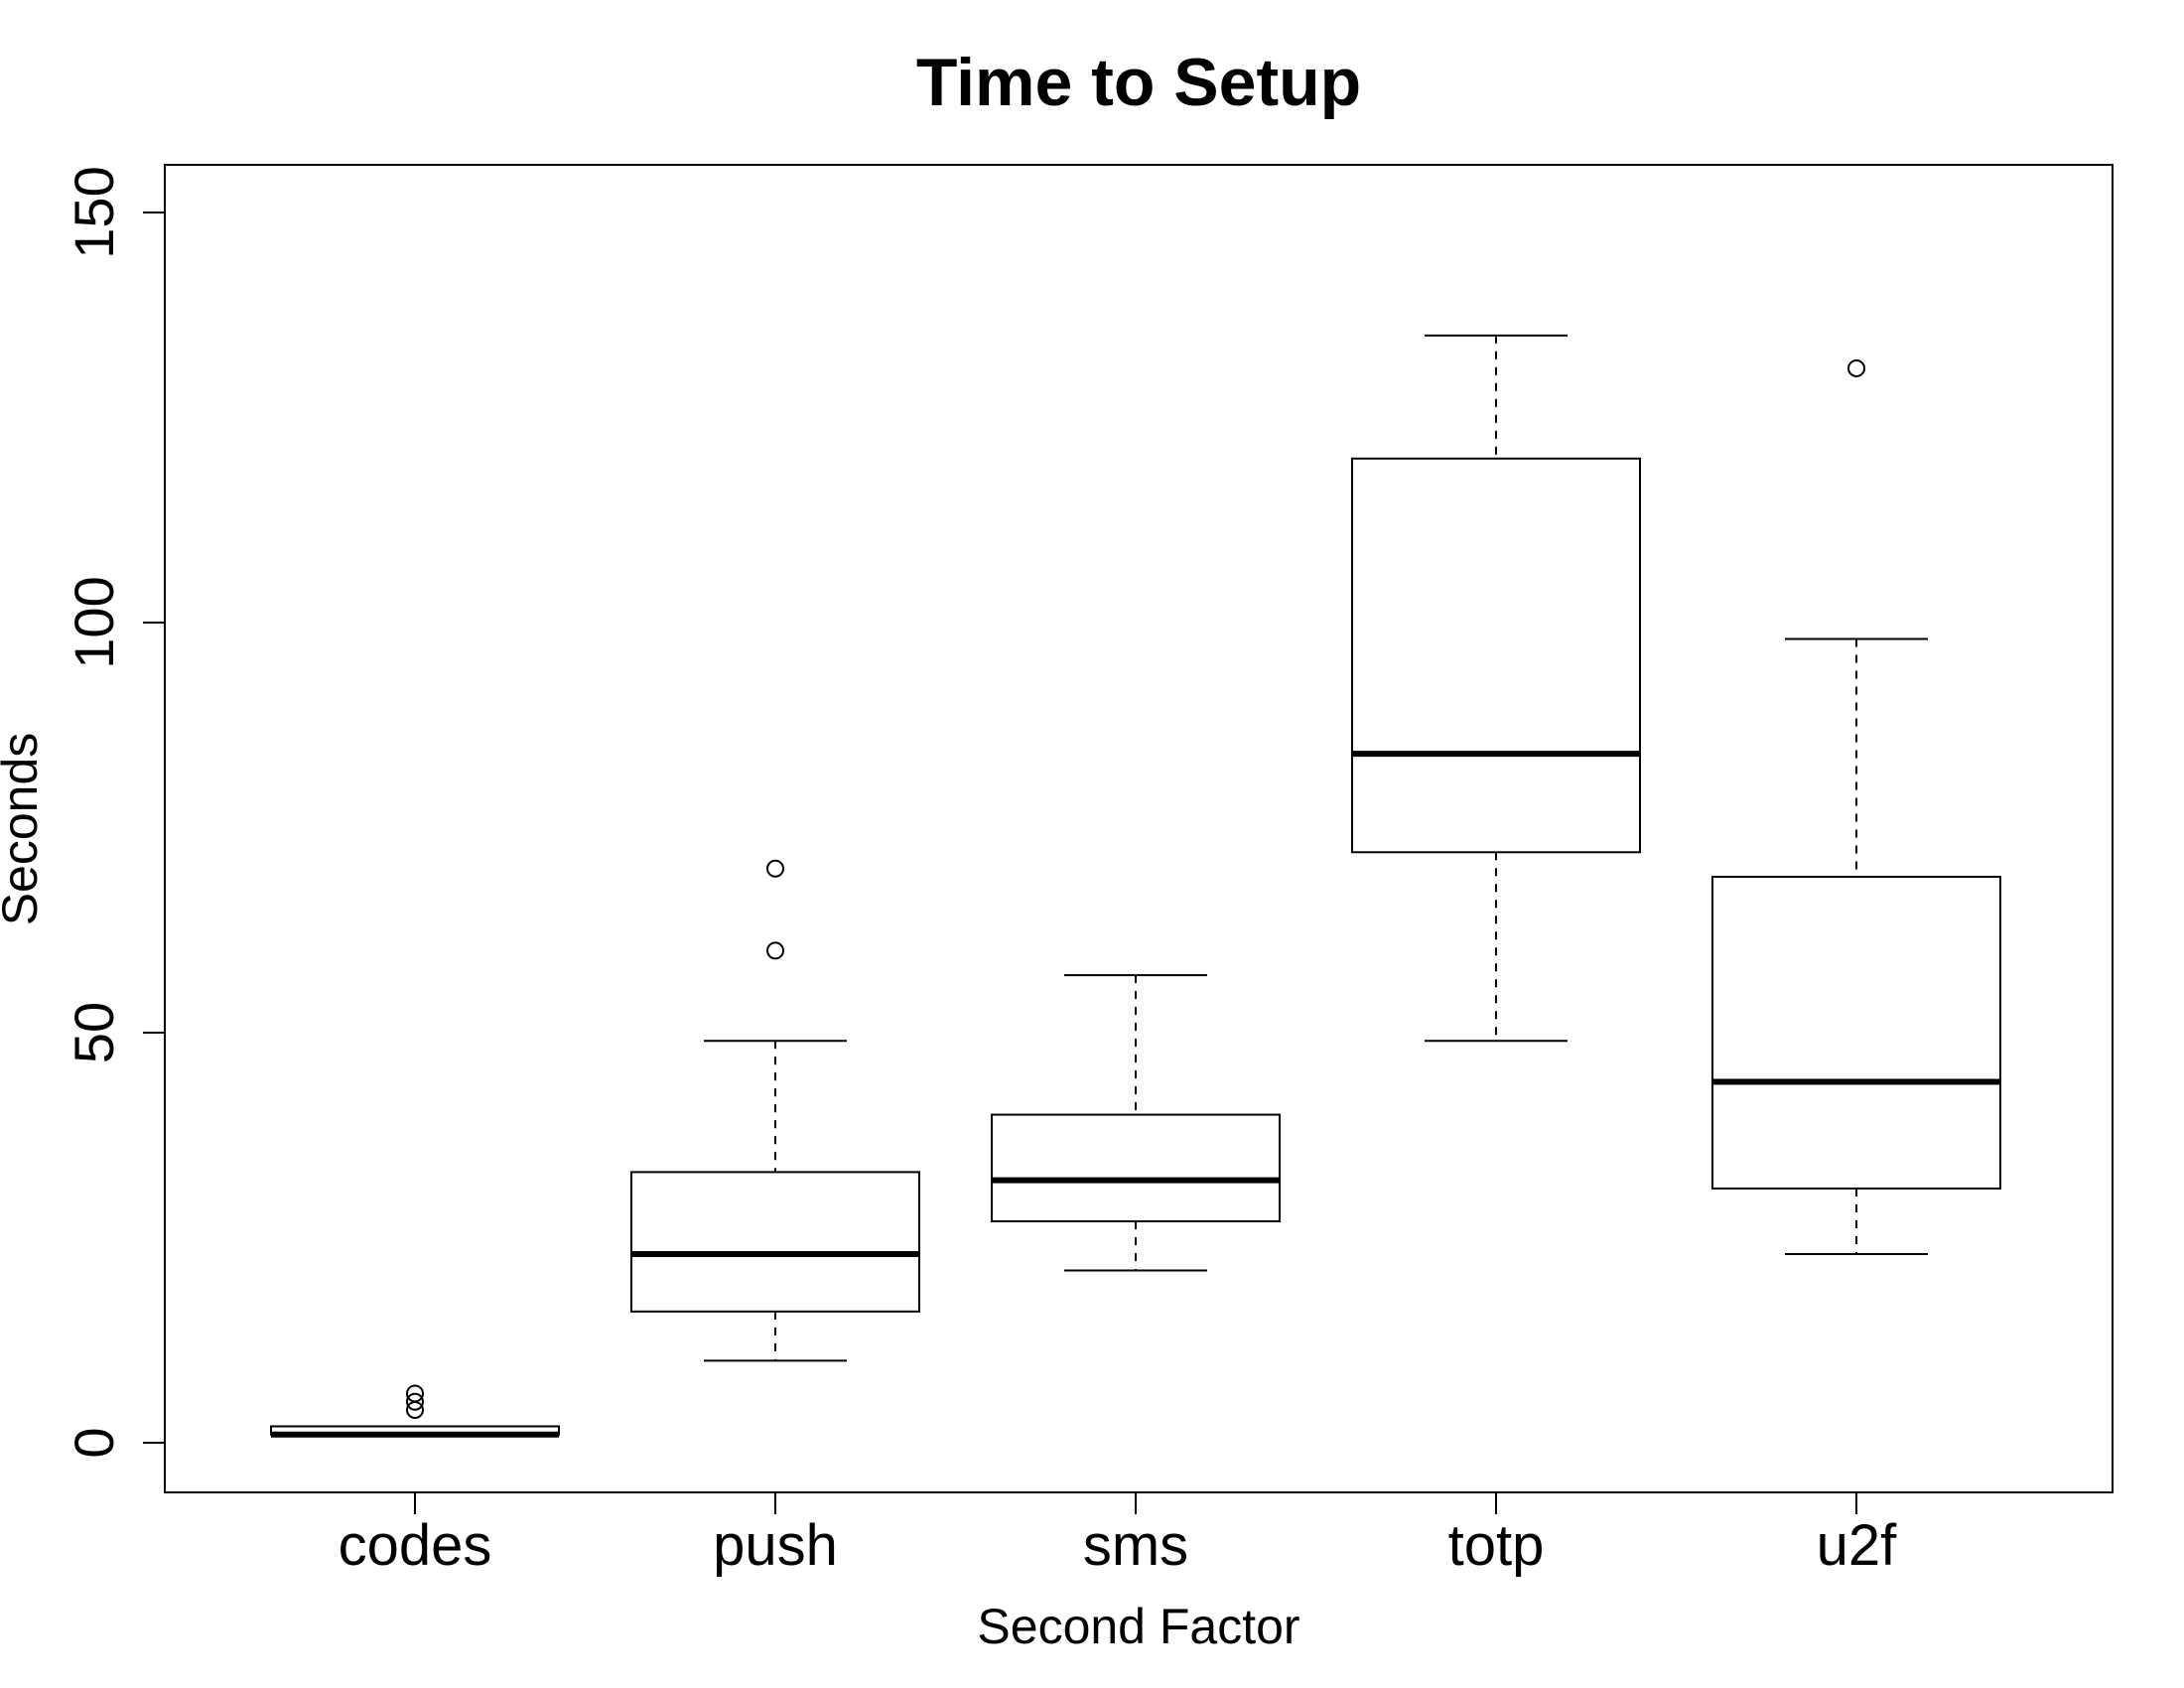  Describe the element at coordinates (1857, 1545) in the screenshot. I see `x-tick-label: u2f` at that location.